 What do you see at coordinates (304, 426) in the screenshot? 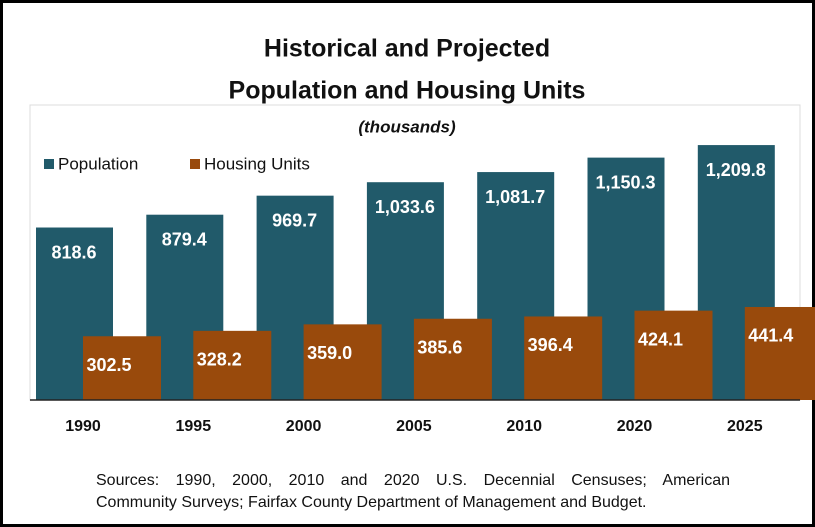
I see `x-tick-label: 2000` at bounding box center [304, 426].